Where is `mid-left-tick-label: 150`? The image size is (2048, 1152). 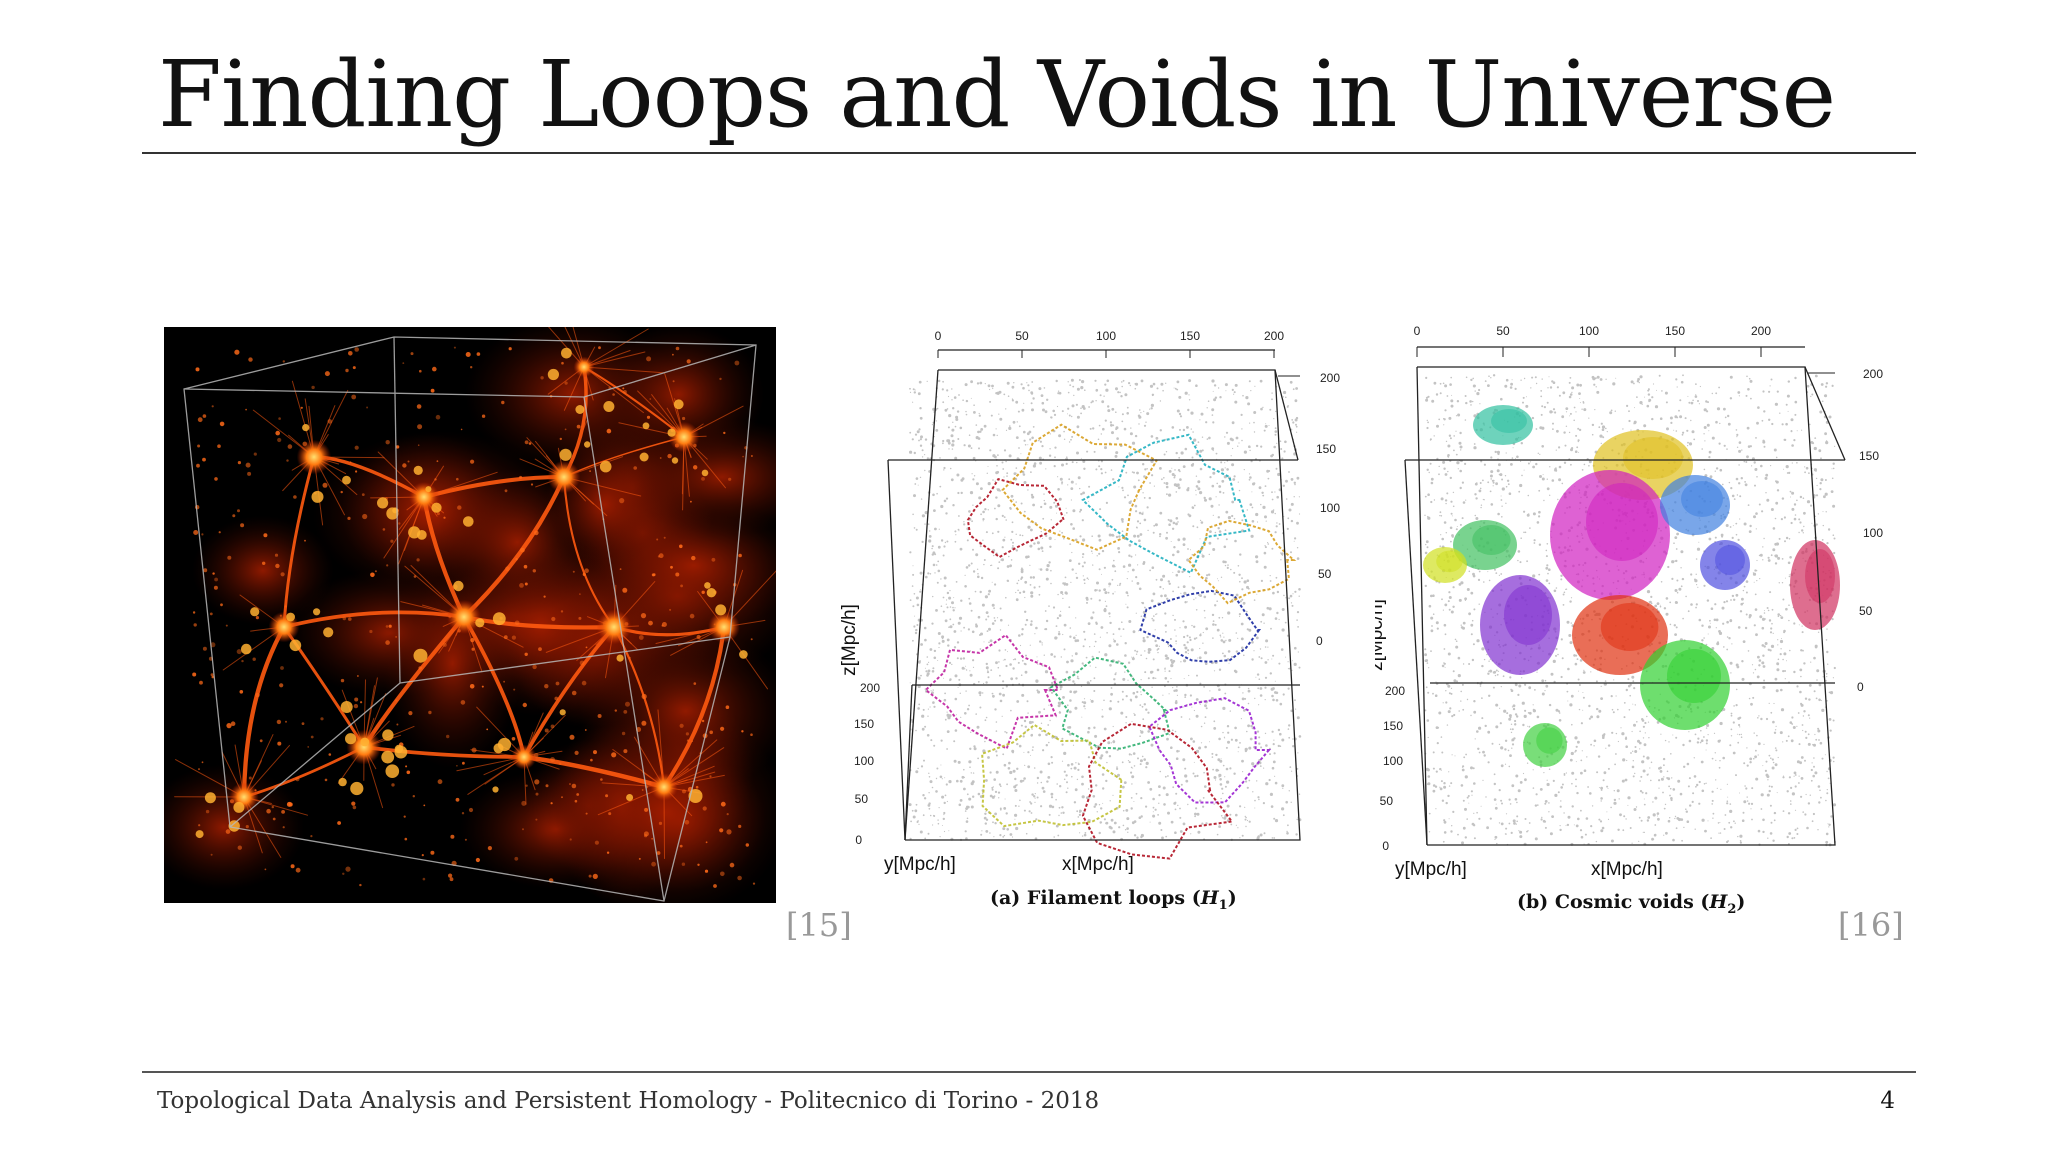 mid-left-tick-label: 150 is located at coordinates (864, 724).